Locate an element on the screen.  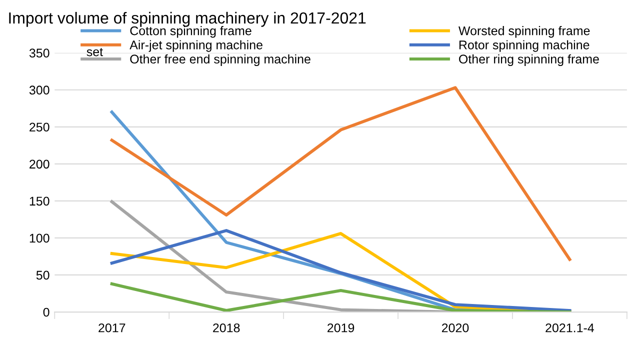
y-tick-label: 0 is located at coordinates (46, 312).